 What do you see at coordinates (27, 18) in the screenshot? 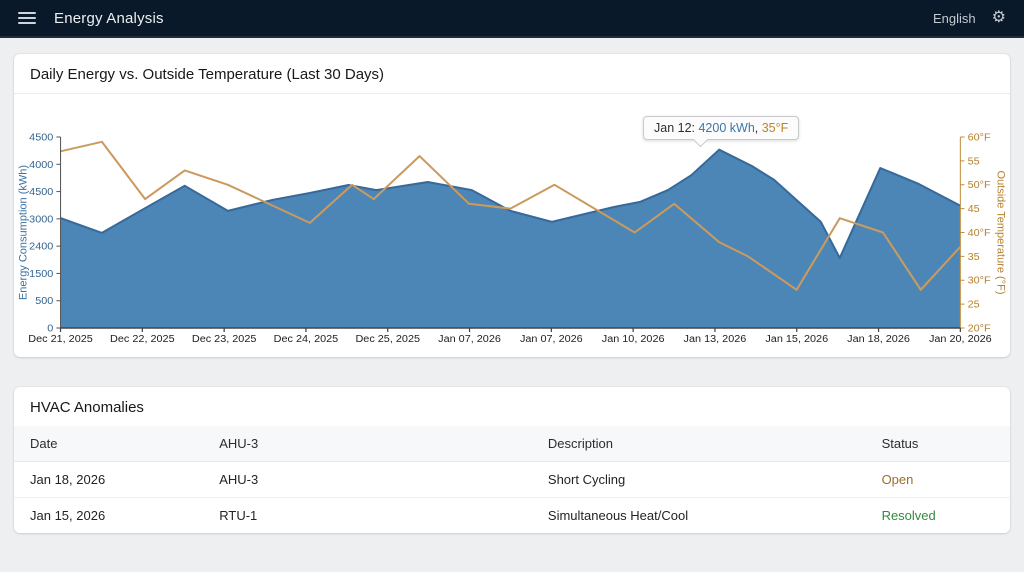
I see `hamburger-menu-icon` at bounding box center [27, 18].